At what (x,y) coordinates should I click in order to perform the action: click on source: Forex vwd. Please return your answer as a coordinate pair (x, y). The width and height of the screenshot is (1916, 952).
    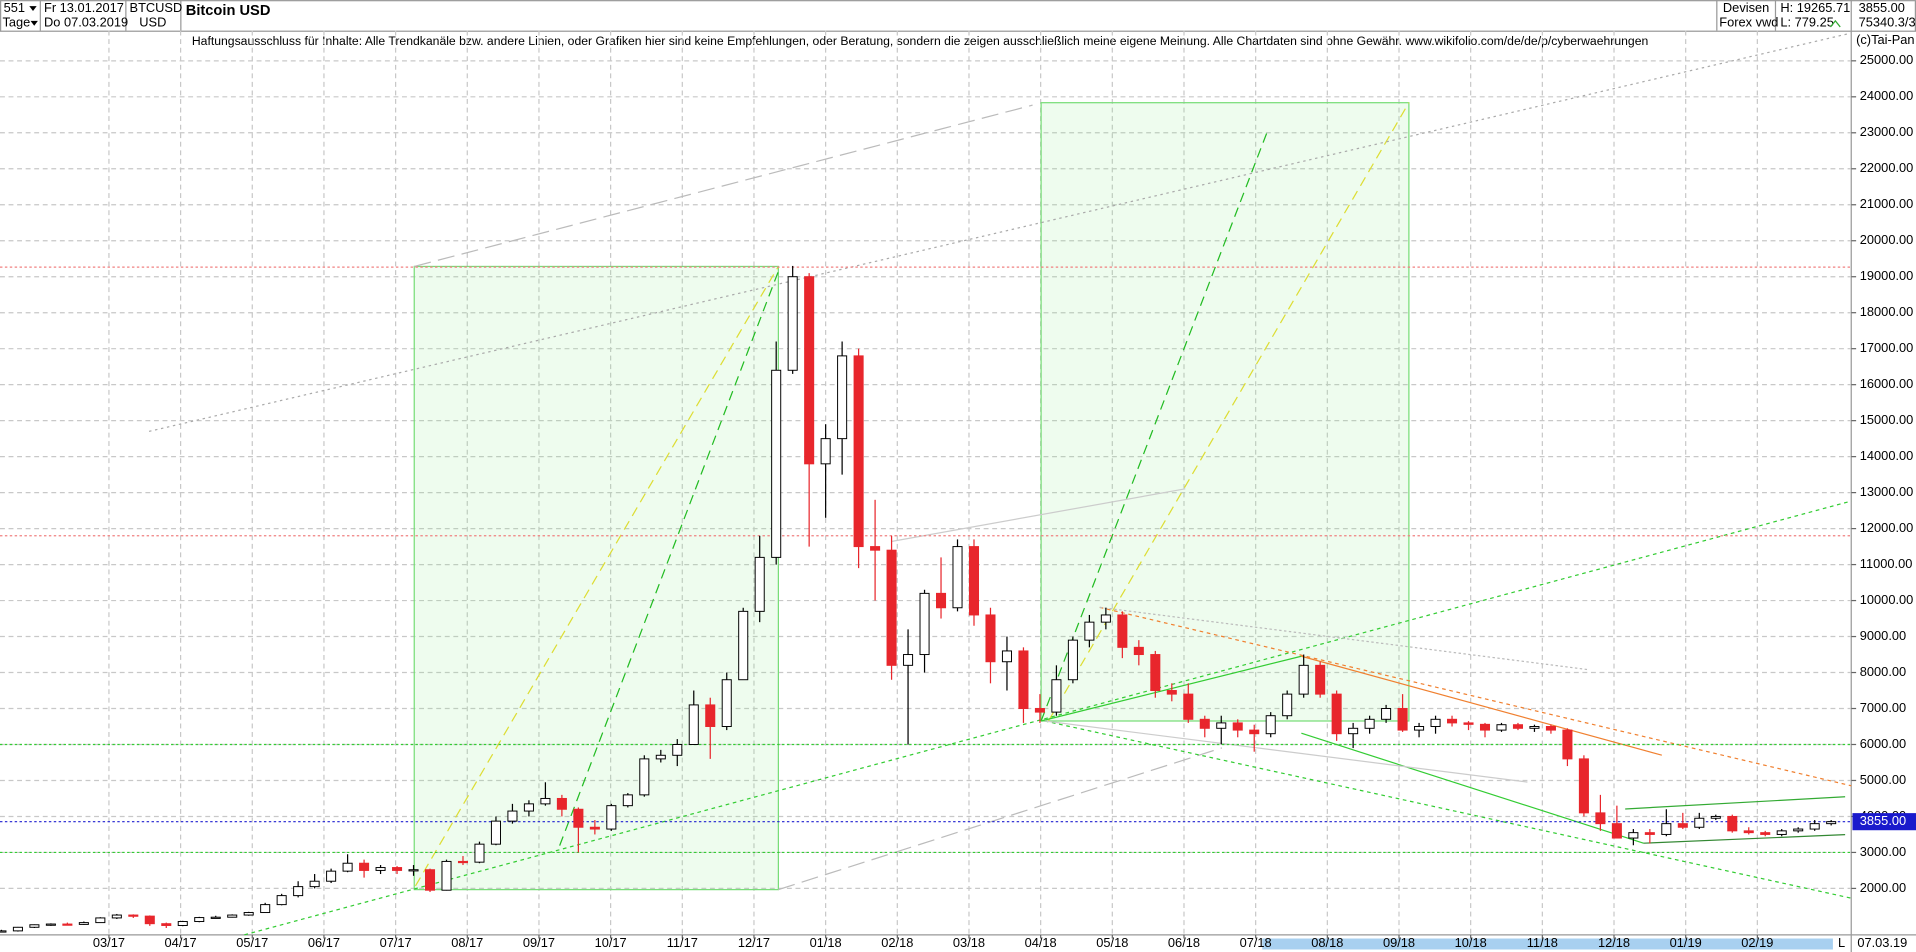
    Looking at the image, I should click on (1748, 22).